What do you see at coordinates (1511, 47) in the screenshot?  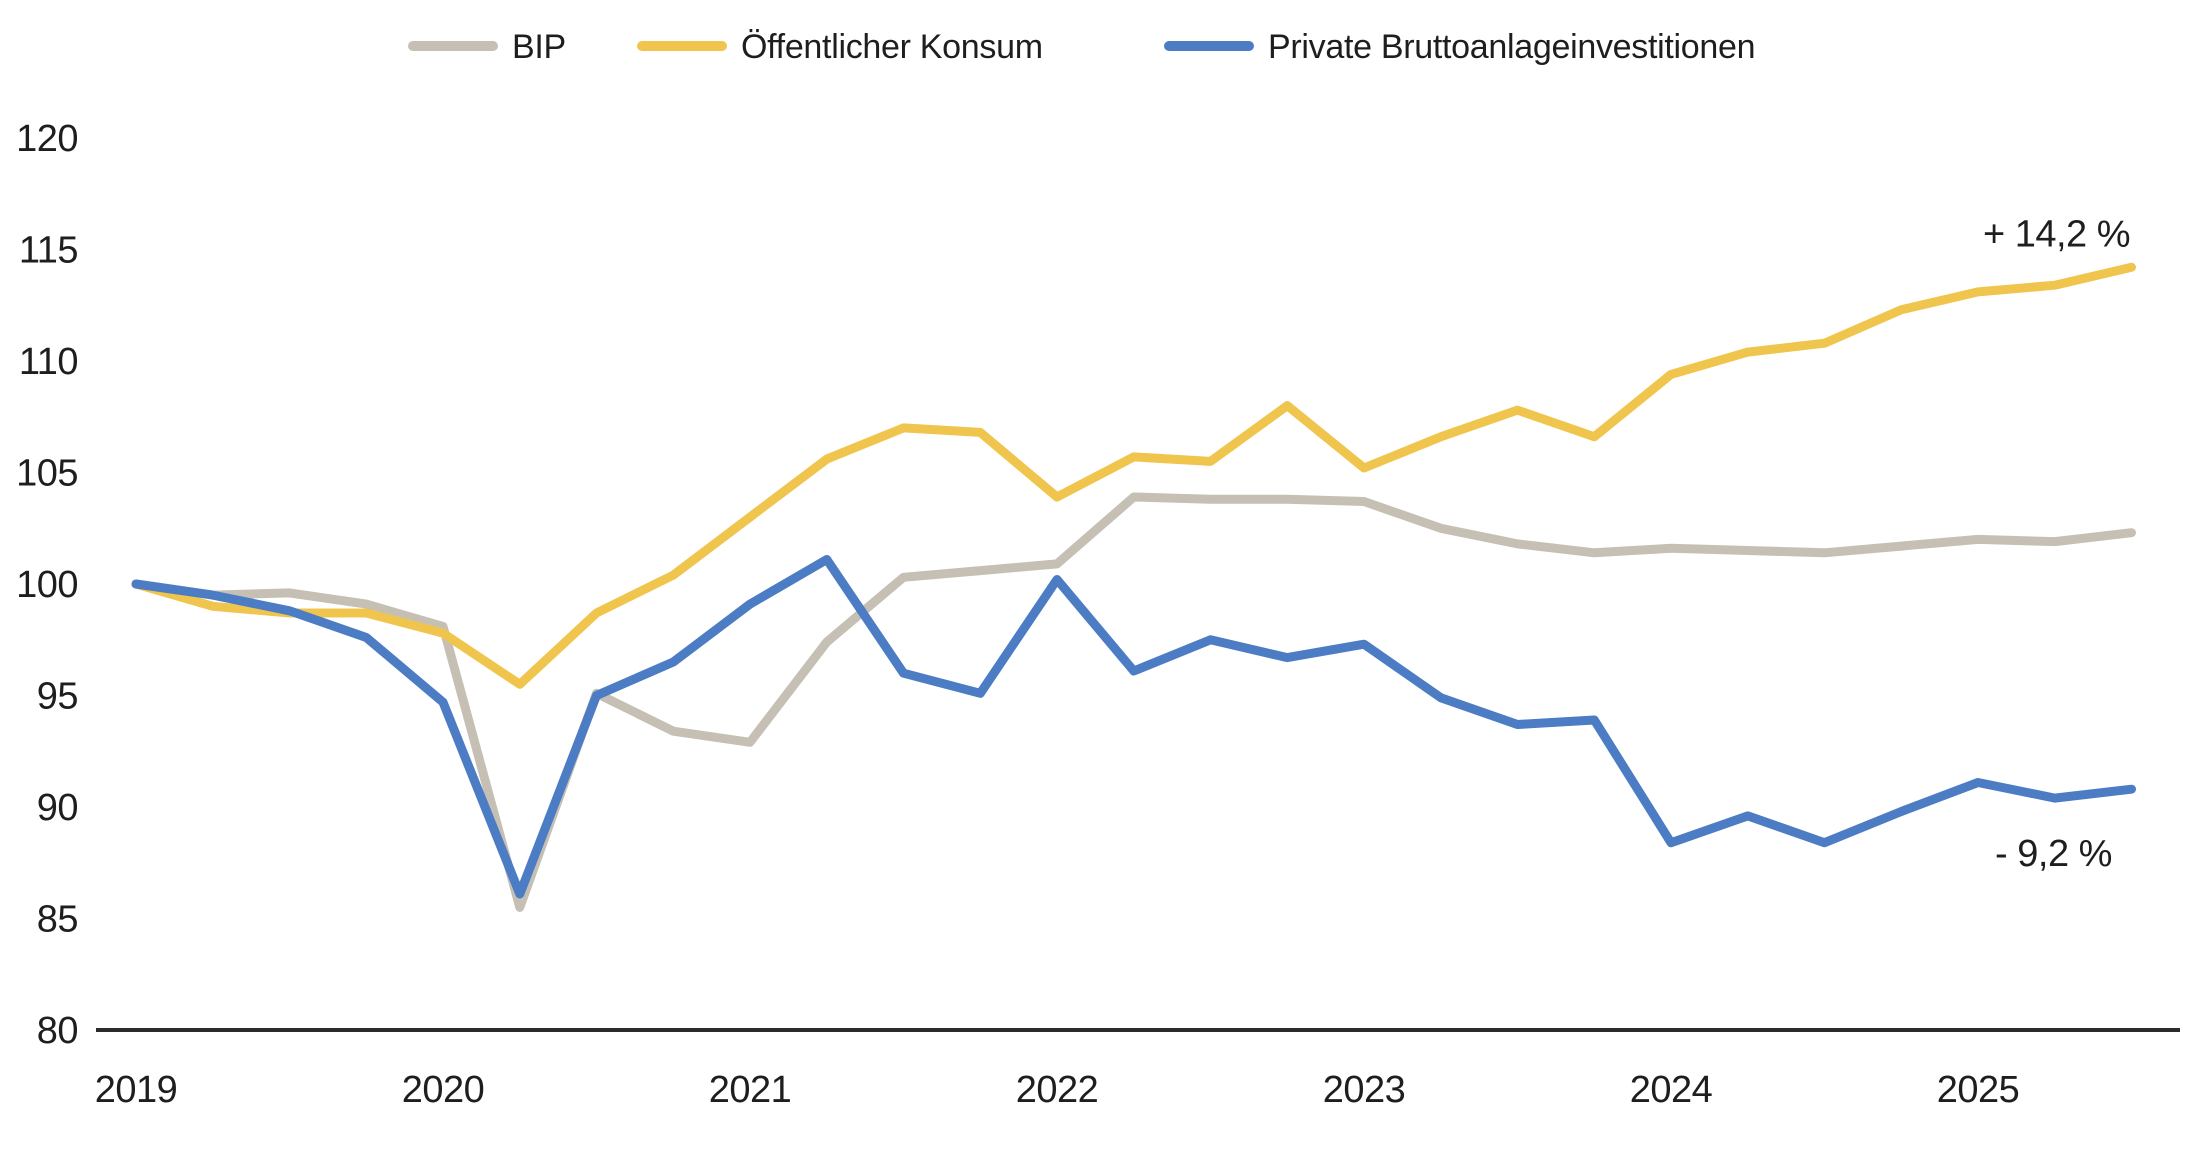 I see `legend-label-private-bruttoanlageinvestitionen: Private Bruttoanlageinvestitionen` at bounding box center [1511, 47].